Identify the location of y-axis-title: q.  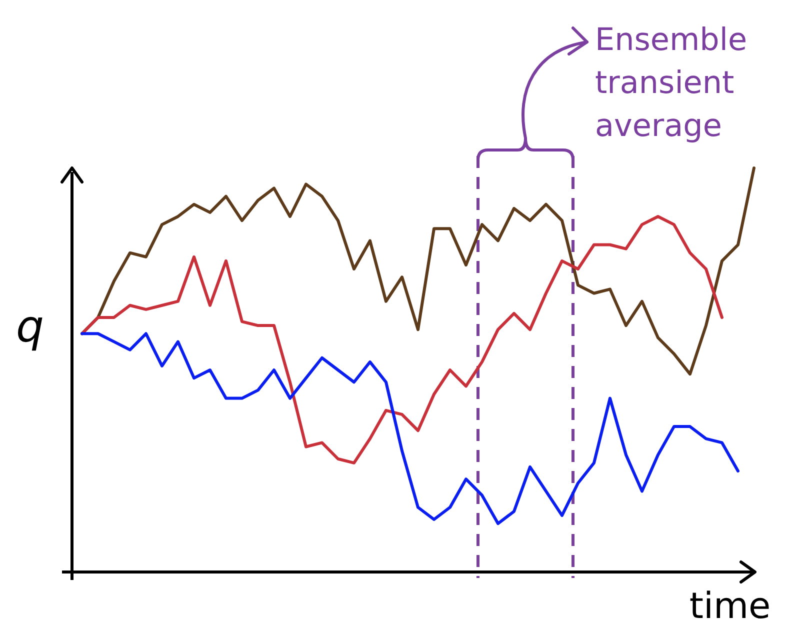
(30, 327).